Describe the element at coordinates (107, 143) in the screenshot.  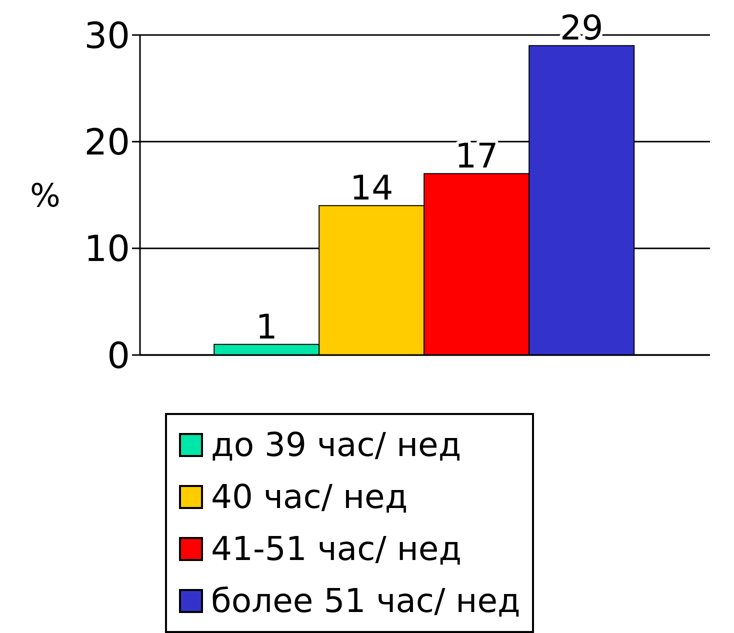
I see `y-tick-label: 20` at that location.